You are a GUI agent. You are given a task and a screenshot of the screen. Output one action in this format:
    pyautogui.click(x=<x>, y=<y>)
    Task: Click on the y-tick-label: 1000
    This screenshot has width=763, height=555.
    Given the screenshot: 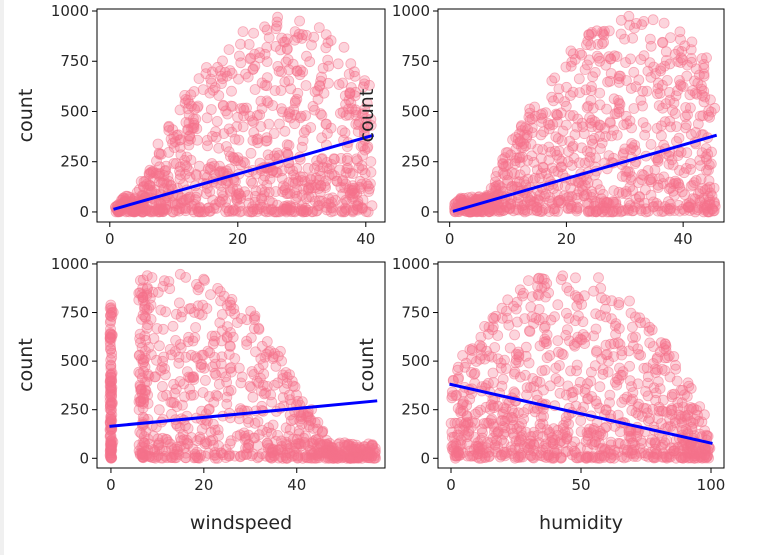 What is the action you would take?
    pyautogui.click(x=411, y=11)
    